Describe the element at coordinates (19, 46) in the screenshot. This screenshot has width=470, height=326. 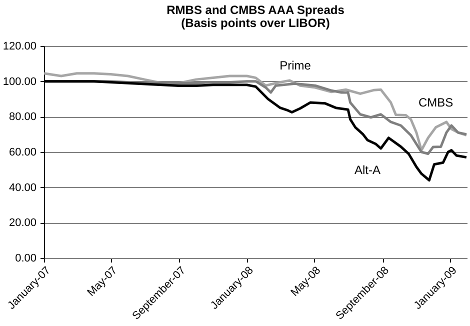
I see `y-tick-label: 120.00` at that location.